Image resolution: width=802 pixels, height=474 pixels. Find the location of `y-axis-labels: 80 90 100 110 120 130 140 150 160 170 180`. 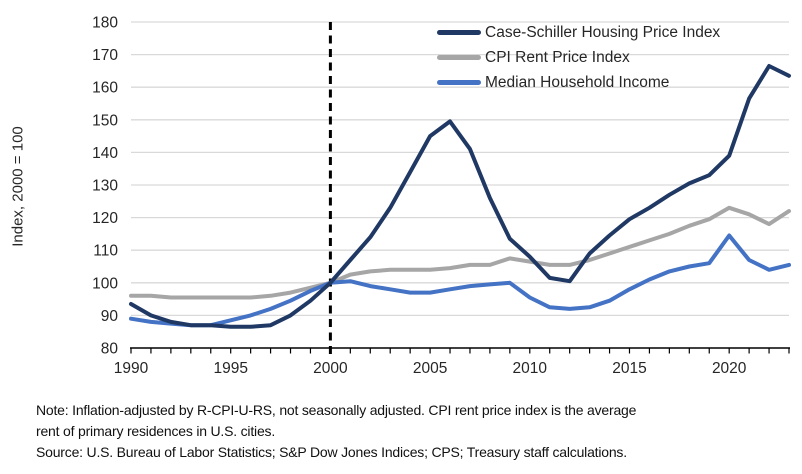

y-axis-labels: 80 90 100 110 120 130 140 150 160 170 180 is located at coordinates (105, 186).